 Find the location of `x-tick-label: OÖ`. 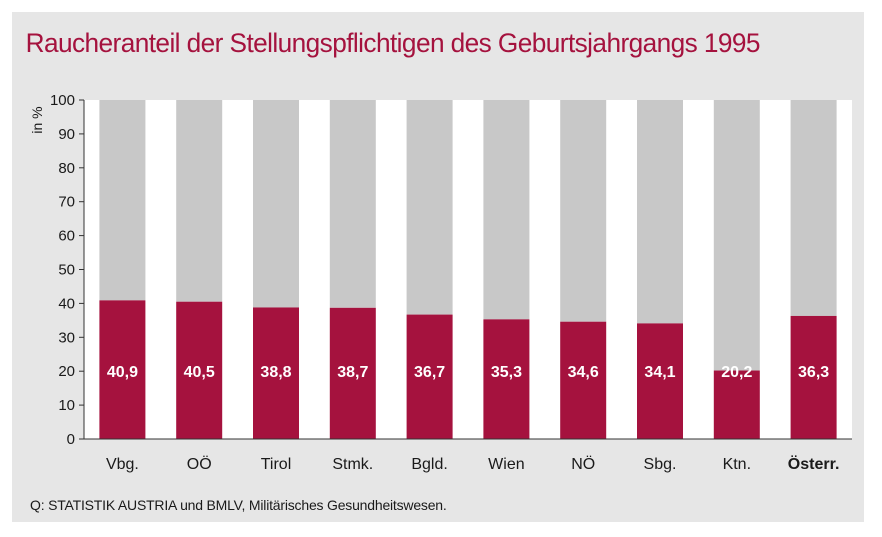

x-tick-label: OÖ is located at coordinates (199, 464).